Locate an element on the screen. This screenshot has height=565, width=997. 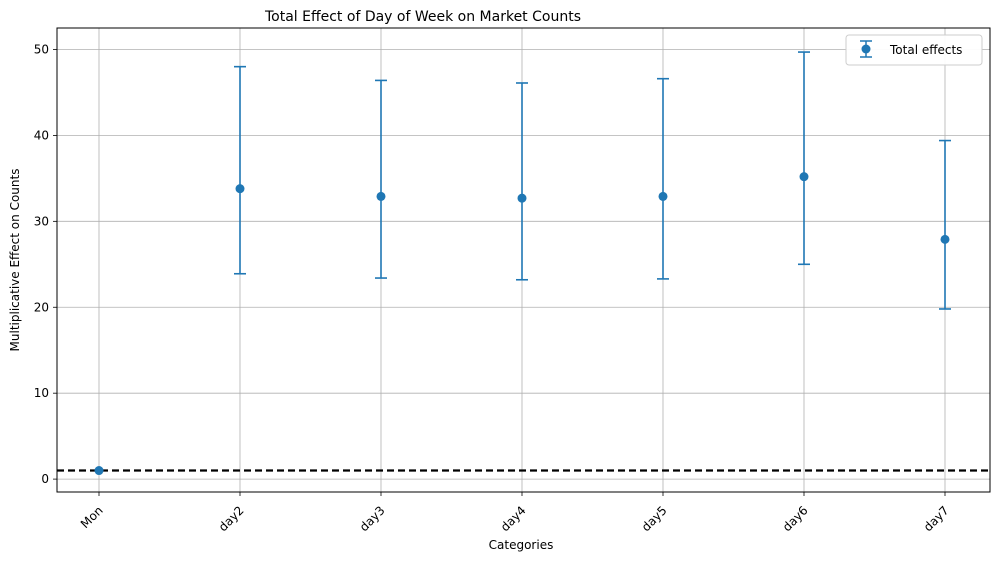
legend-box is located at coordinates (914, 50).